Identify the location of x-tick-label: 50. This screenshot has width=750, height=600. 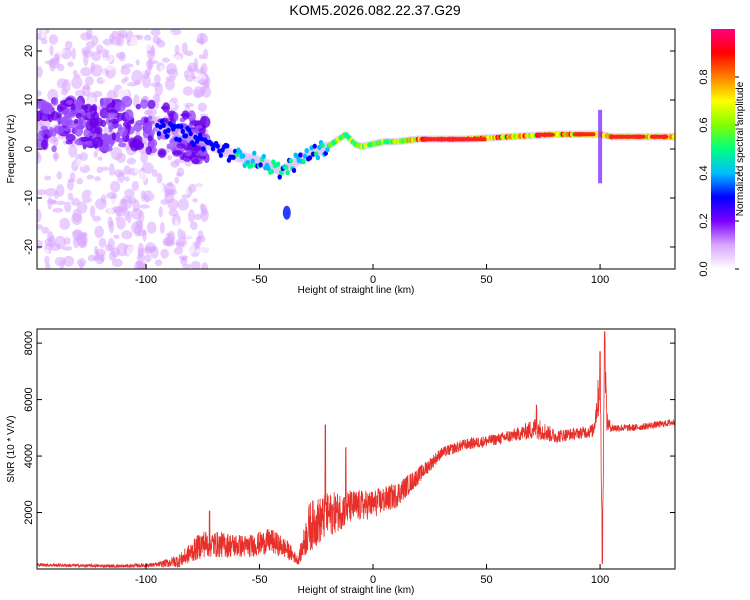
(486, 580).